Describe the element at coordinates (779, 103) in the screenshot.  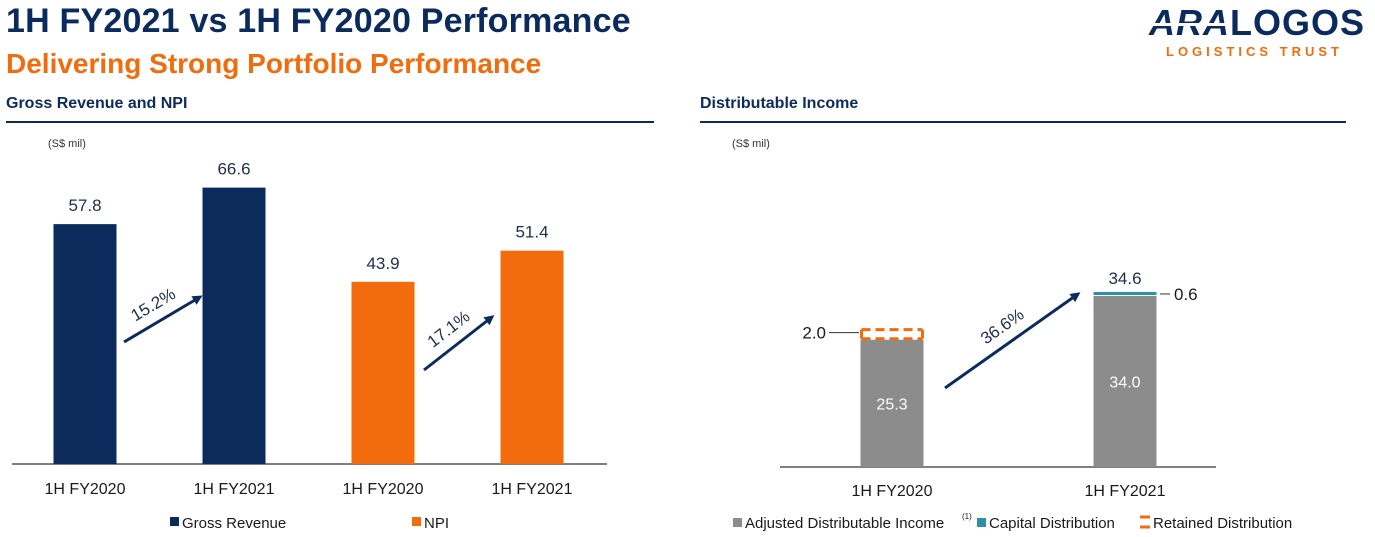
I see `right-panel-title: Distributable Income` at that location.